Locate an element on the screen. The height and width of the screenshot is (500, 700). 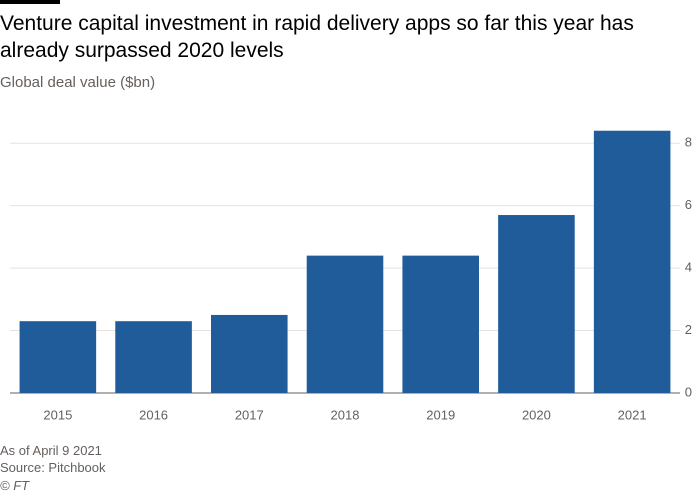
y-tick-label: 0 is located at coordinates (688, 391).